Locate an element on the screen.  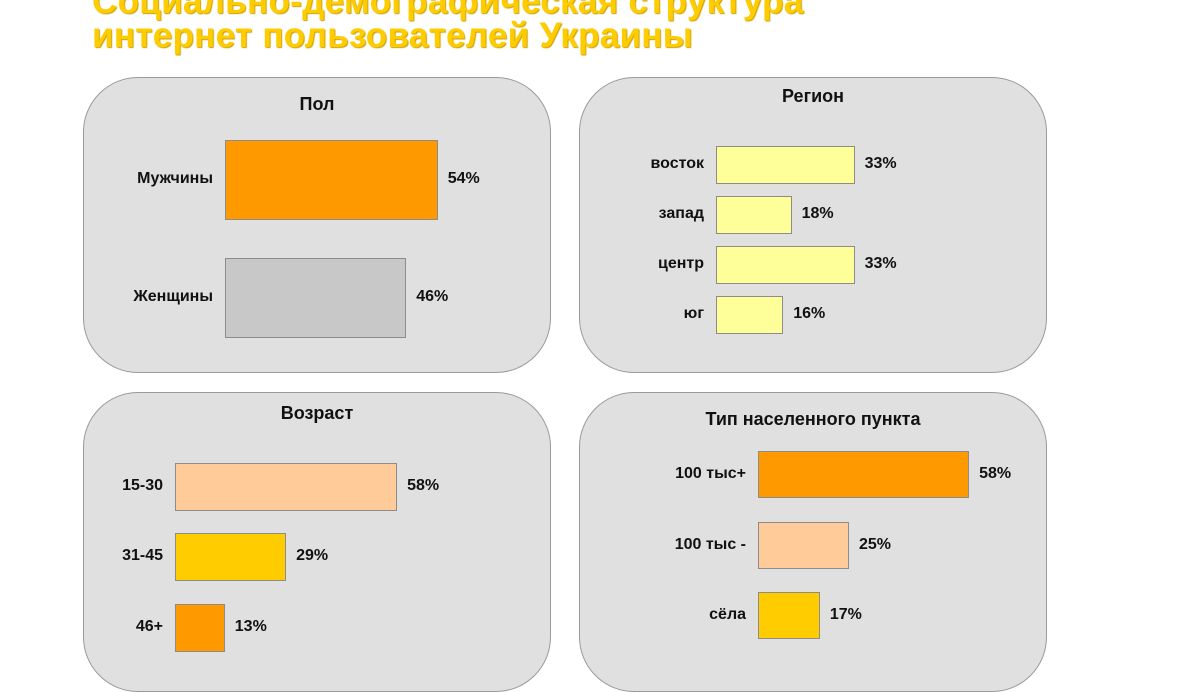
data-label: 25% is located at coordinates (875, 544).